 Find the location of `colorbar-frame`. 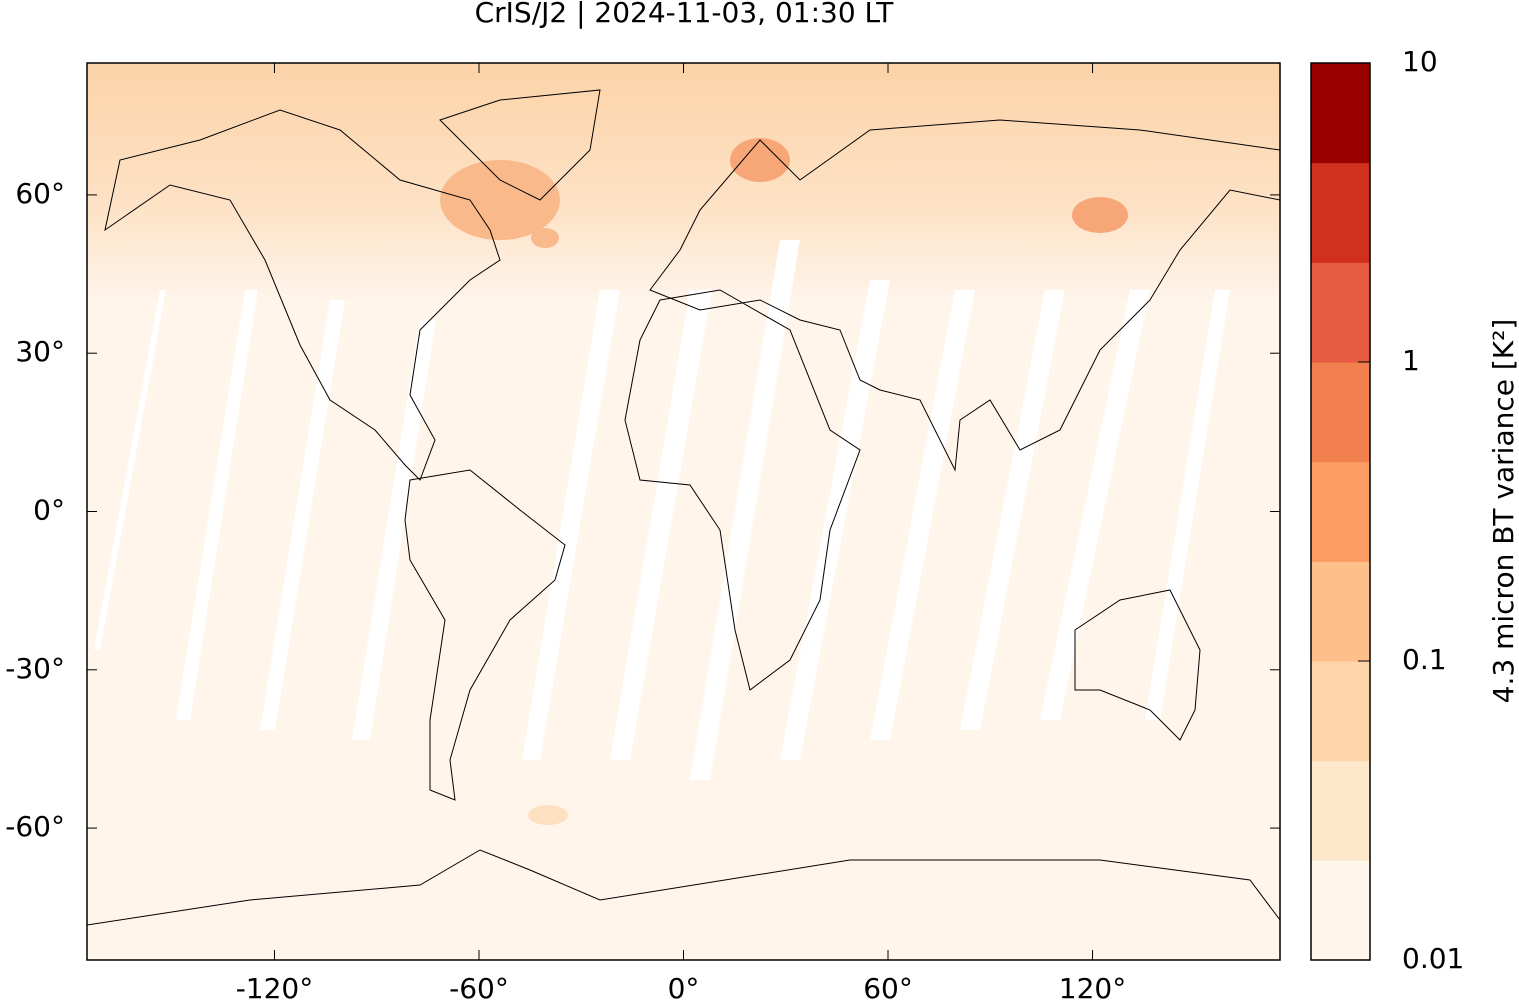

colorbar-frame is located at coordinates (1340, 511).